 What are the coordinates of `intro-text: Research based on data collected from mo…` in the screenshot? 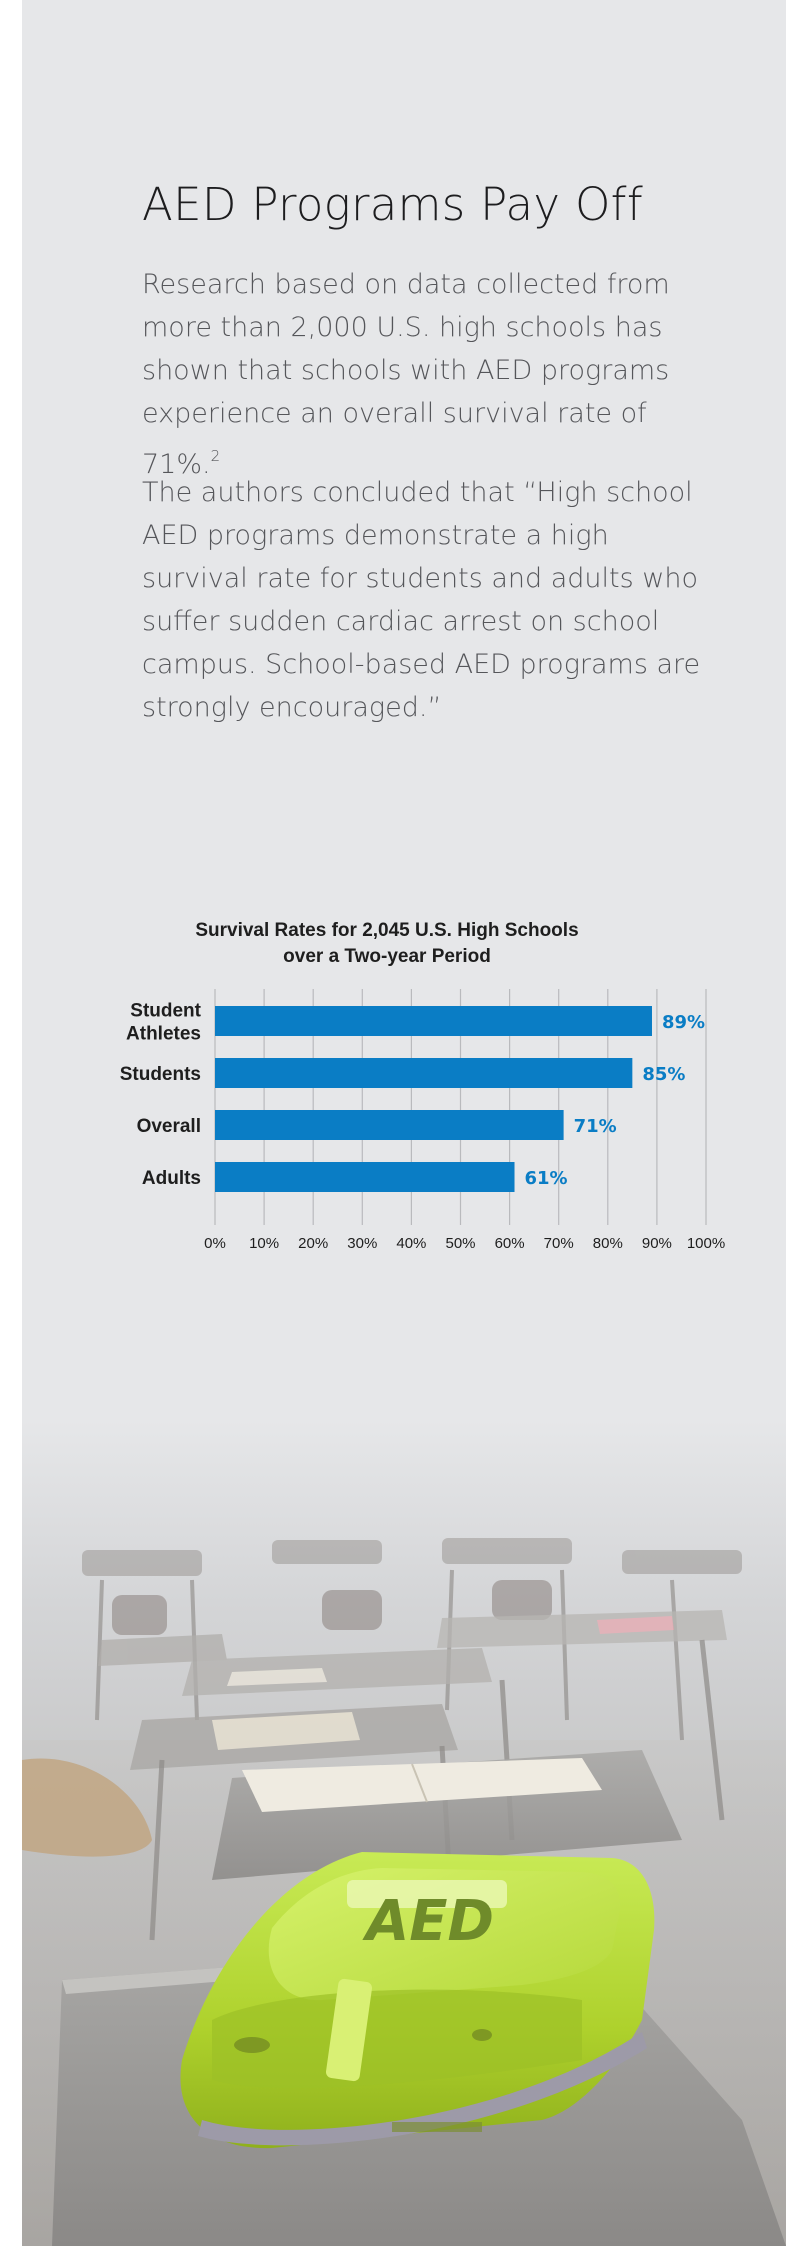 It's located at (406, 374).